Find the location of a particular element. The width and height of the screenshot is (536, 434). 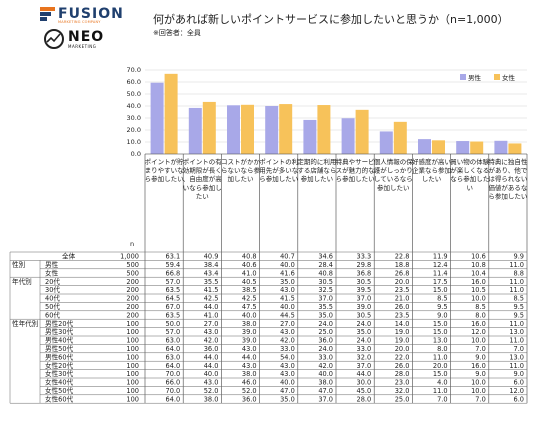

table-cell: 13.0 is located at coordinates (516, 332).